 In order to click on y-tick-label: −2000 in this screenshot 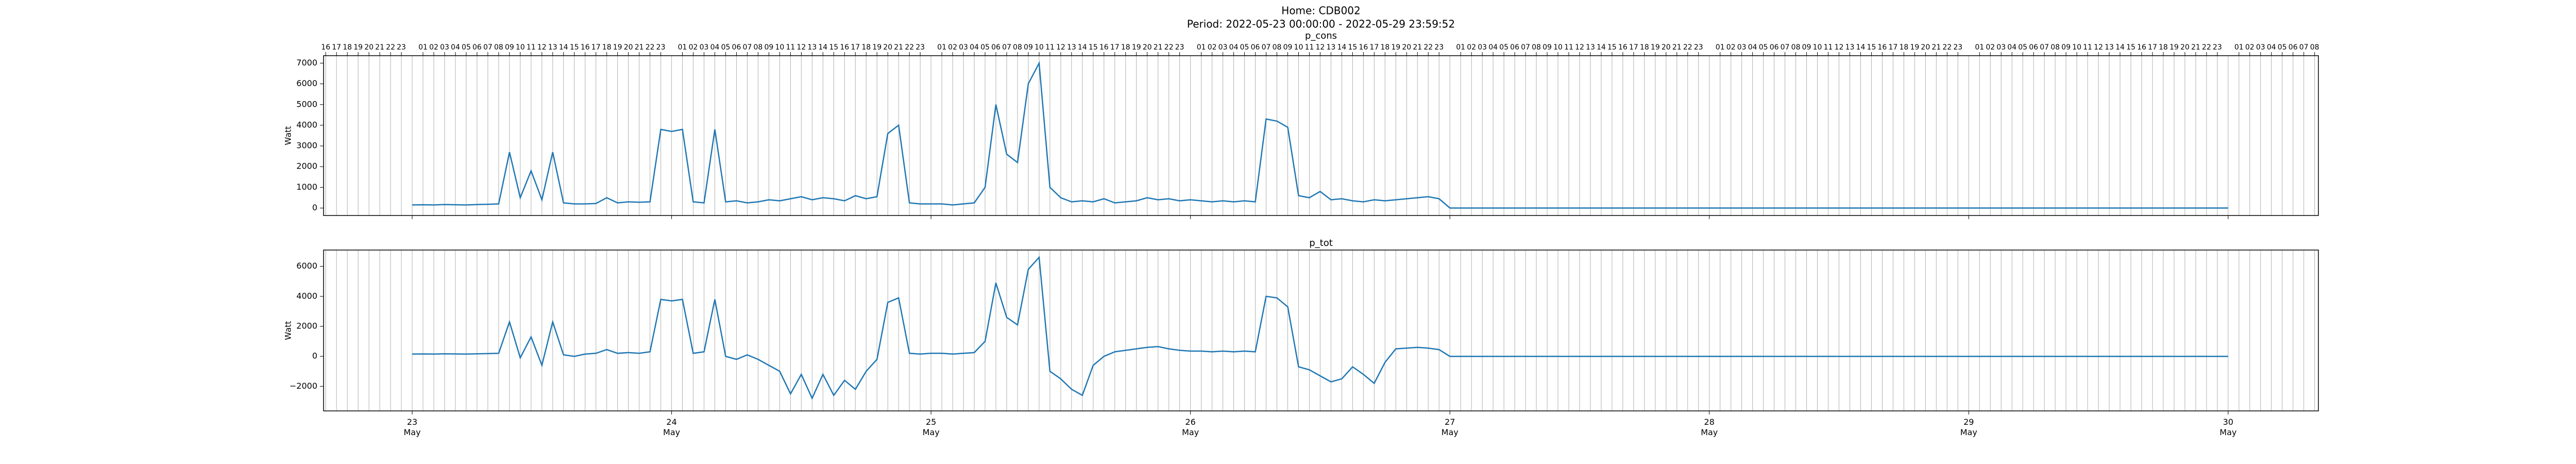, I will do `click(303, 386)`.